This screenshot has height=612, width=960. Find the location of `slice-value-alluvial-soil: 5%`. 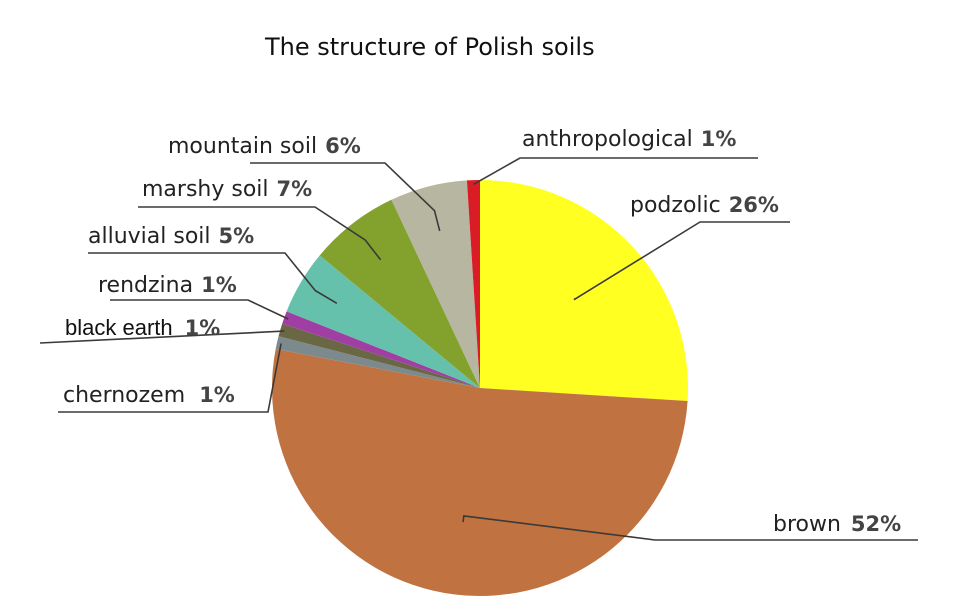

slice-value-alluvial-soil: 5% is located at coordinates (237, 236).